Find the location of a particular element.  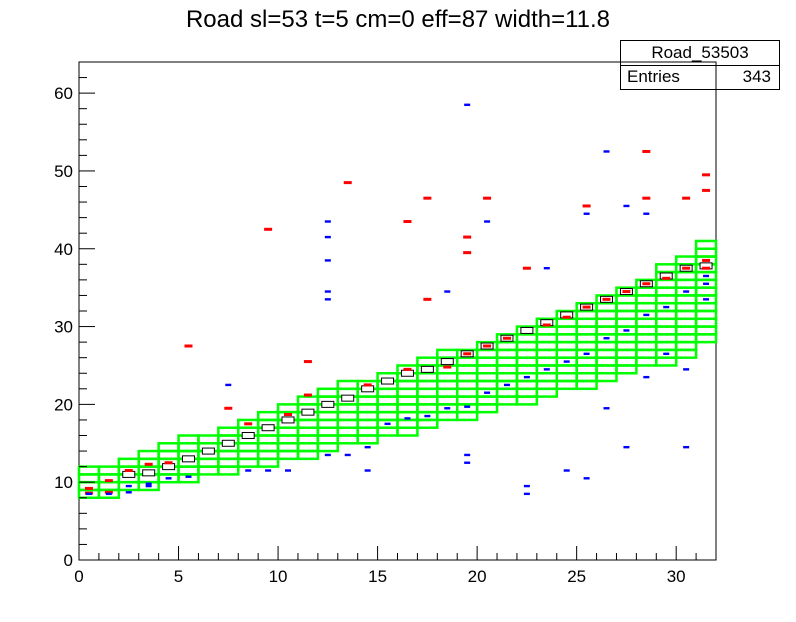

y-tick-label: 30 is located at coordinates (63, 327).